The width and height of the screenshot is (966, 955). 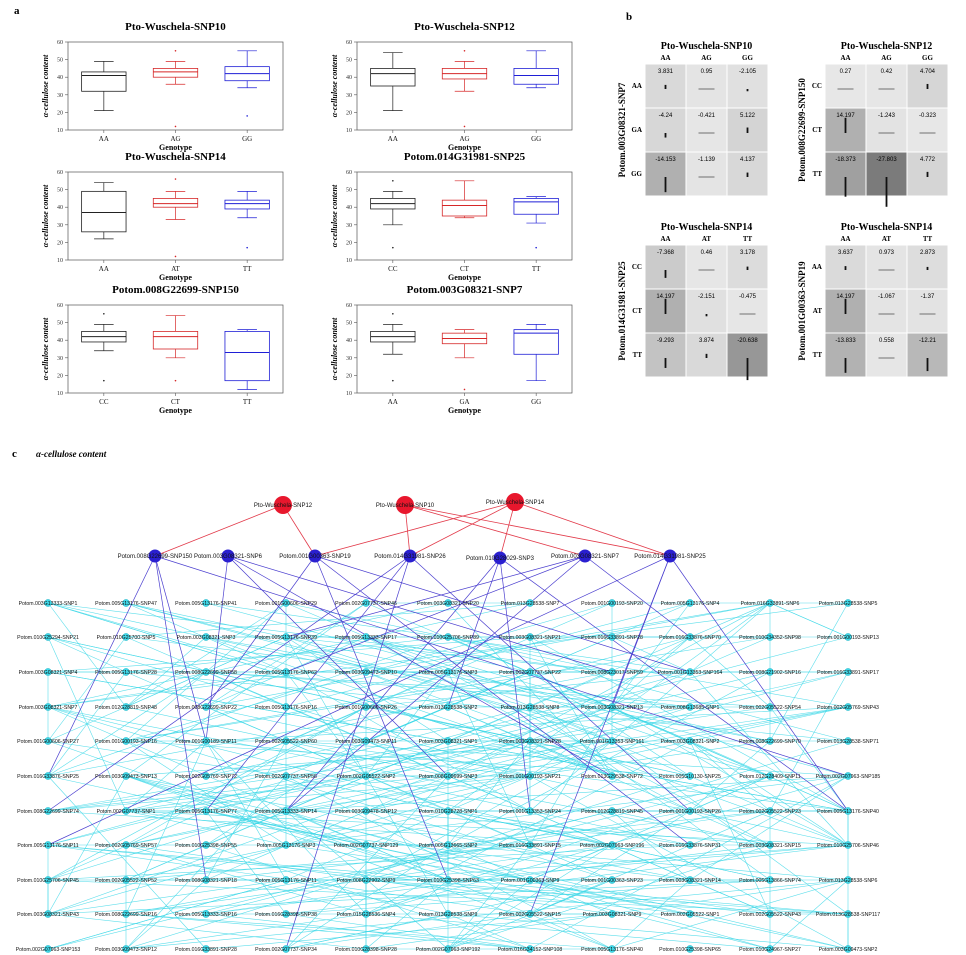 What do you see at coordinates (612, 672) in the screenshot?
I see `network-node-snp: Potom.008G23017-SNP59` at bounding box center [612, 672].